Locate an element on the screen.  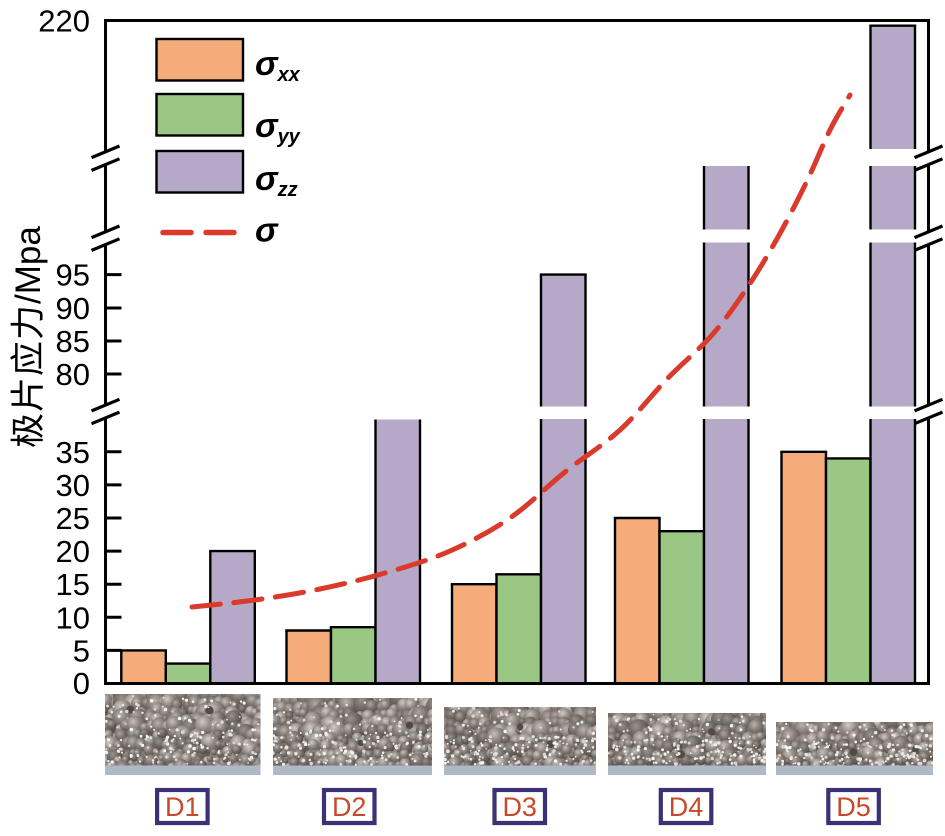
svg-text: σ is located at coordinates (267, 231).